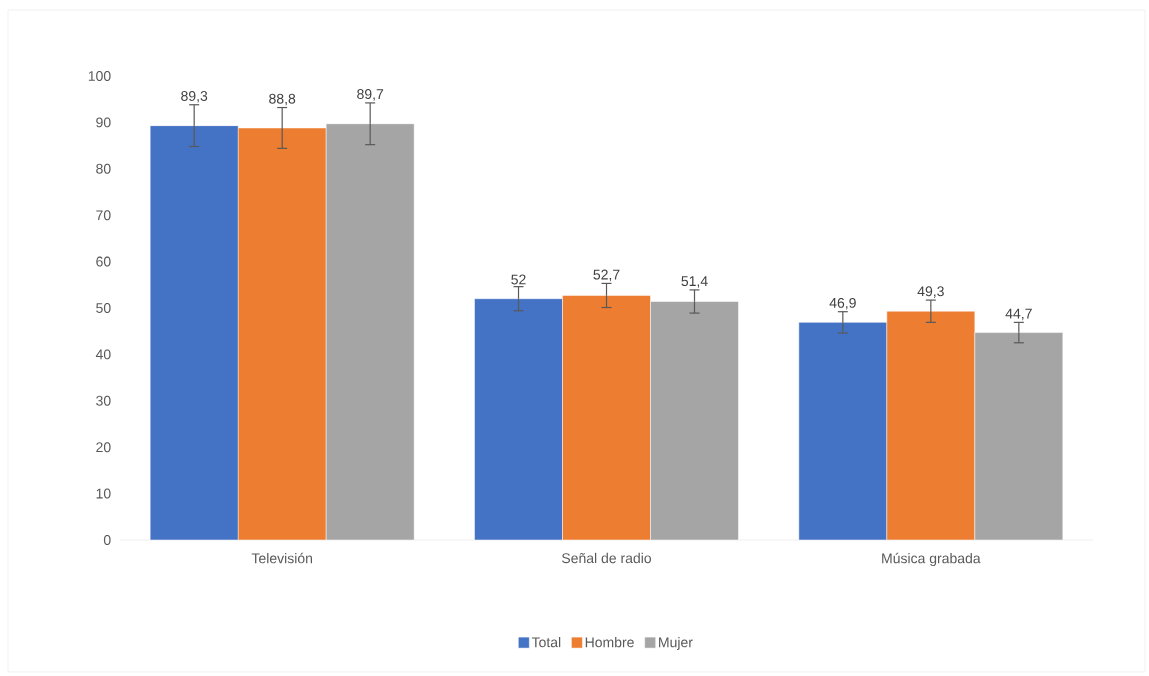 The height and width of the screenshot is (676, 1149). Describe the element at coordinates (282, 99) in the screenshot. I see `data-label: 88,8` at that location.